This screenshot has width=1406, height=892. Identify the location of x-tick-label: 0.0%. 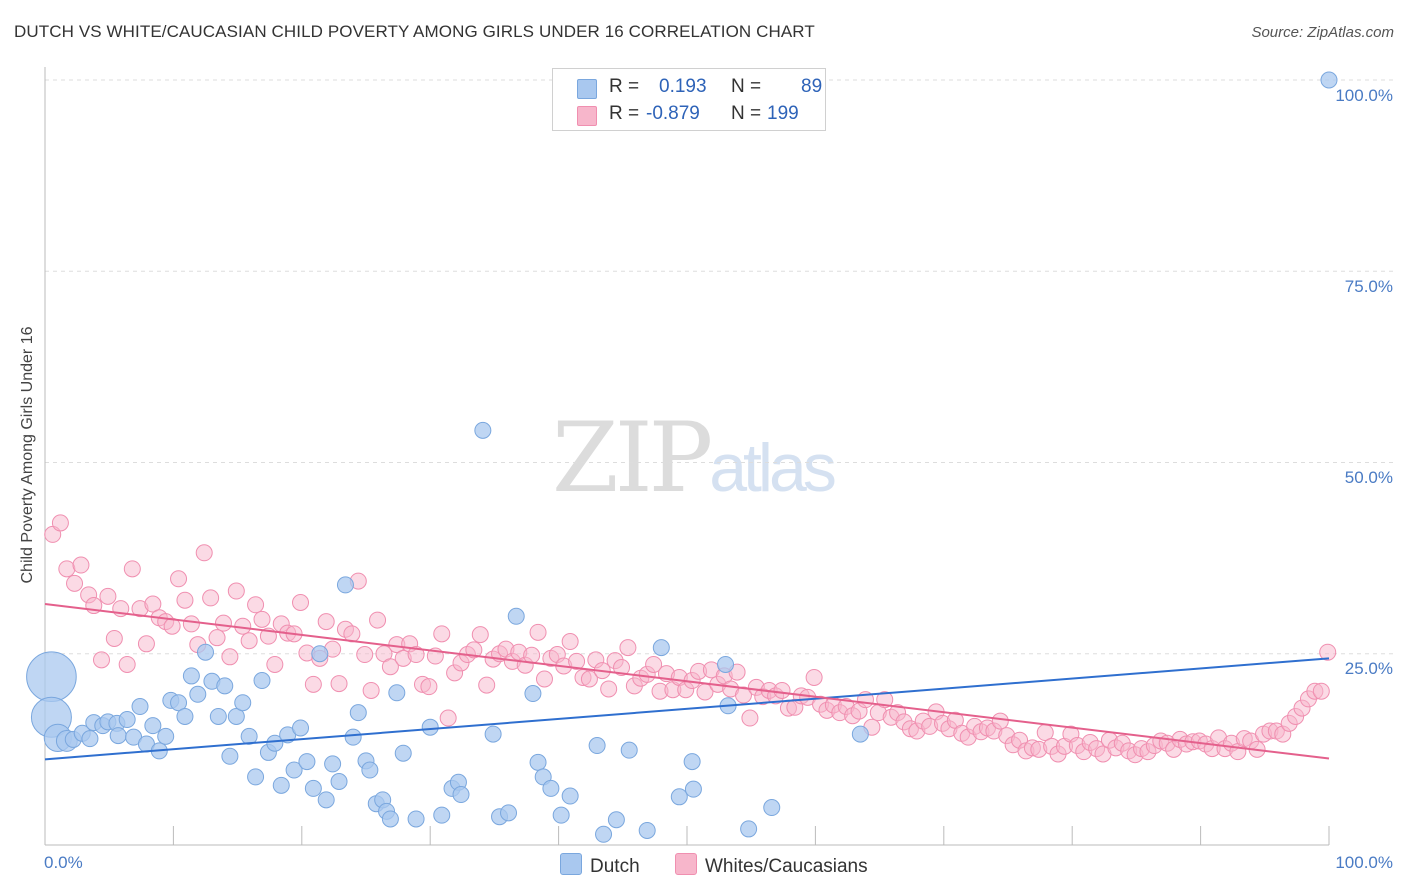
(63, 862).